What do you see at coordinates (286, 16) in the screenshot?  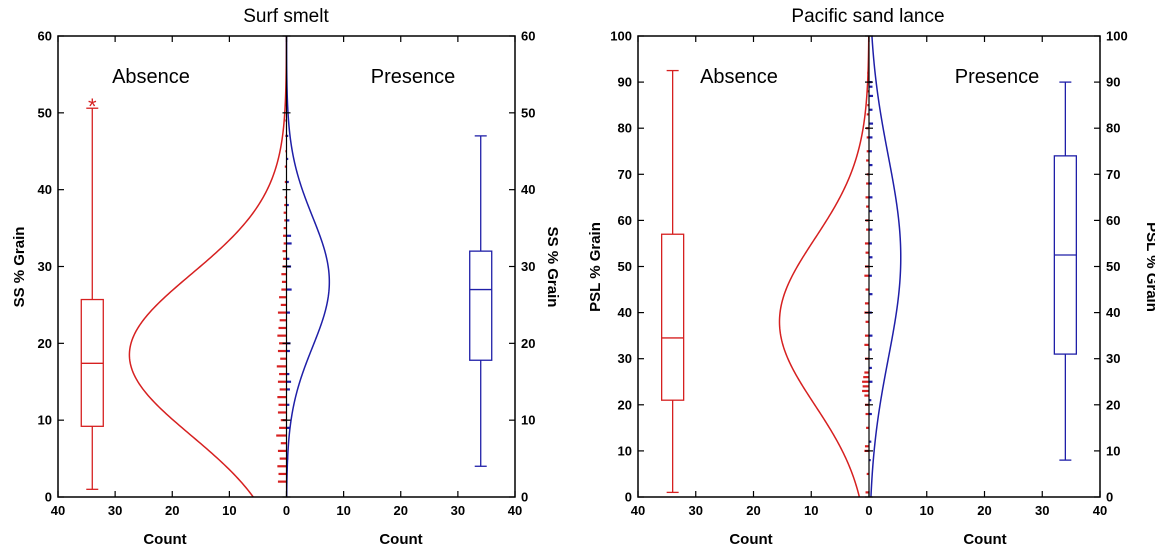 I see `chart-title: Surf smelt` at bounding box center [286, 16].